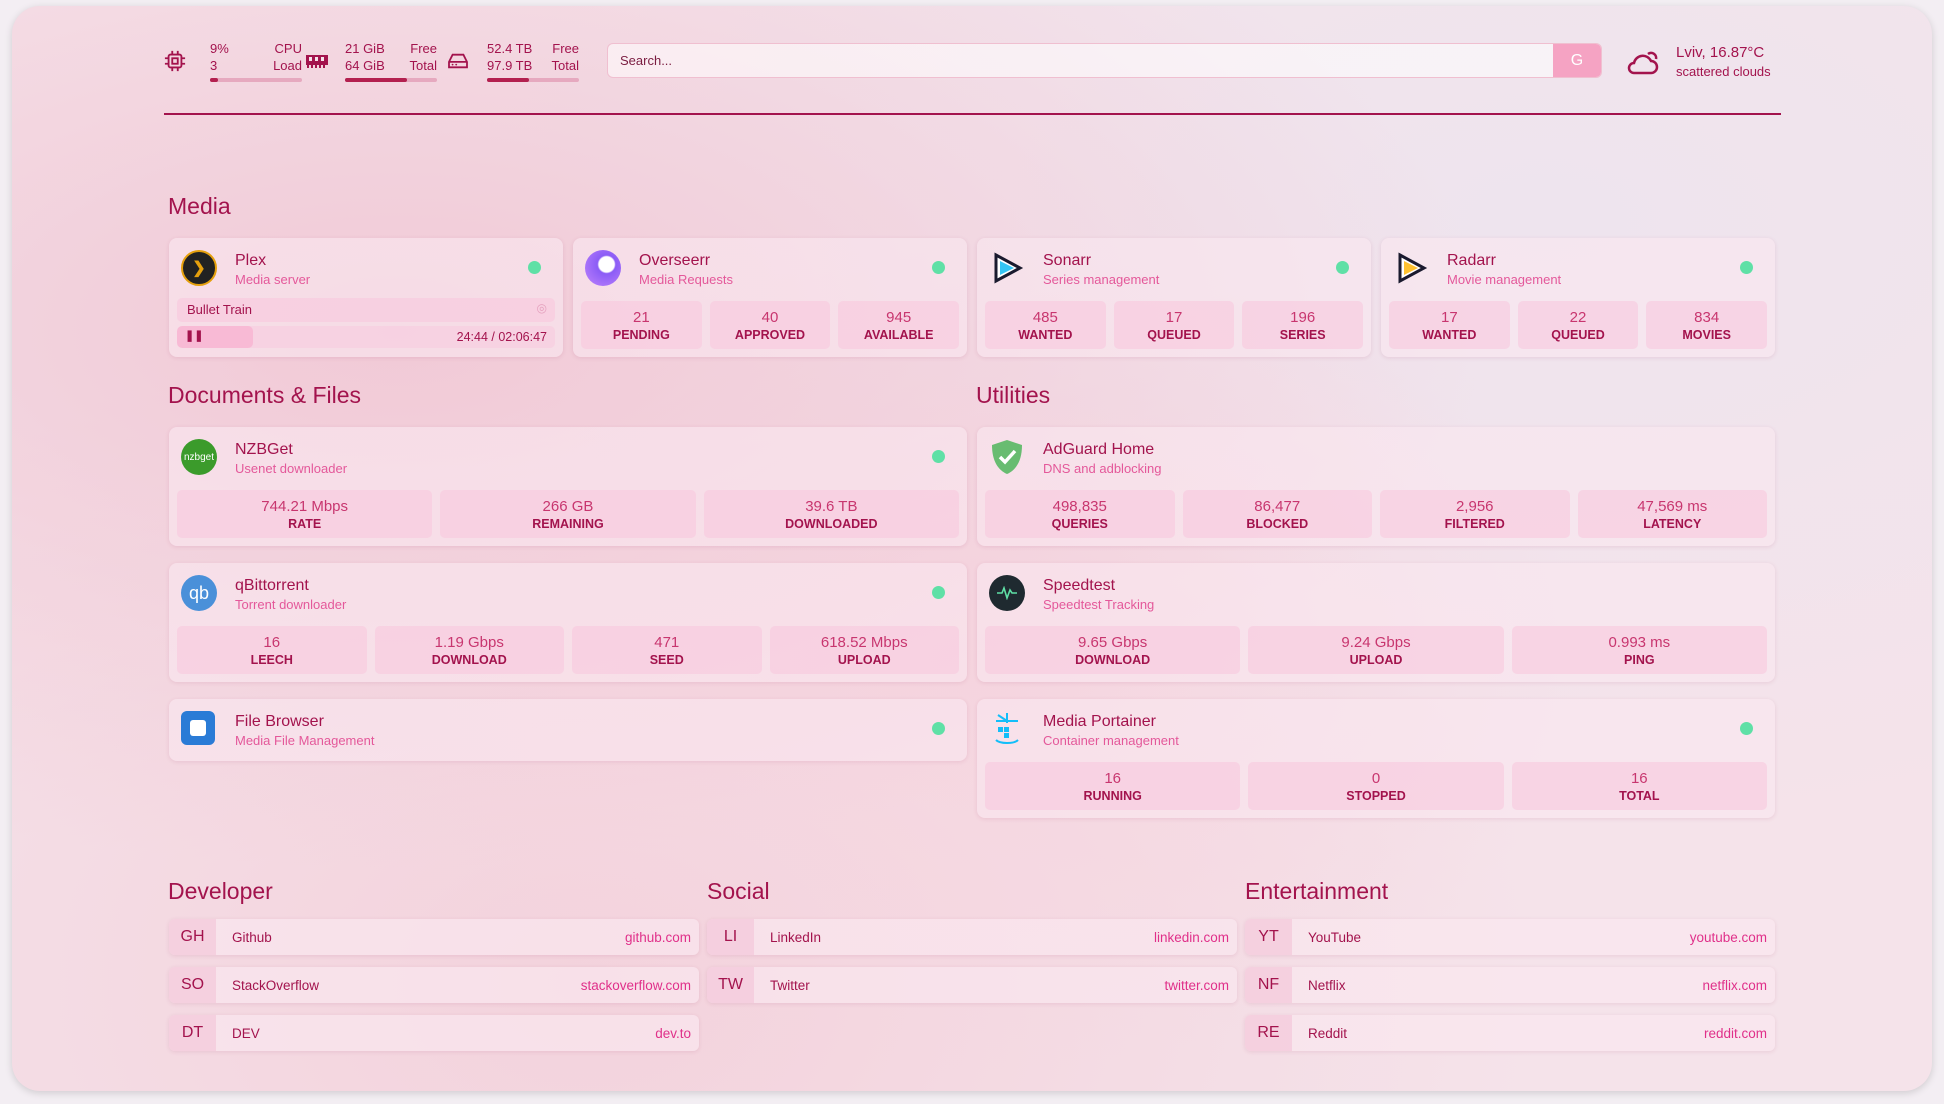 Image resolution: width=1944 pixels, height=1104 pixels. What do you see at coordinates (434, 985) in the screenshot?
I see `bookmark-stackoverflow: SO StackOverflow stackoverflow.com` at bounding box center [434, 985].